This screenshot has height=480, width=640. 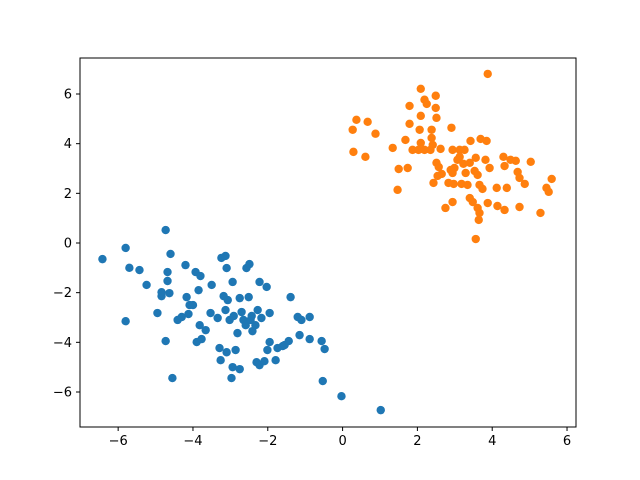 I want to click on y-tick-label: 6, so click(x=68, y=95).